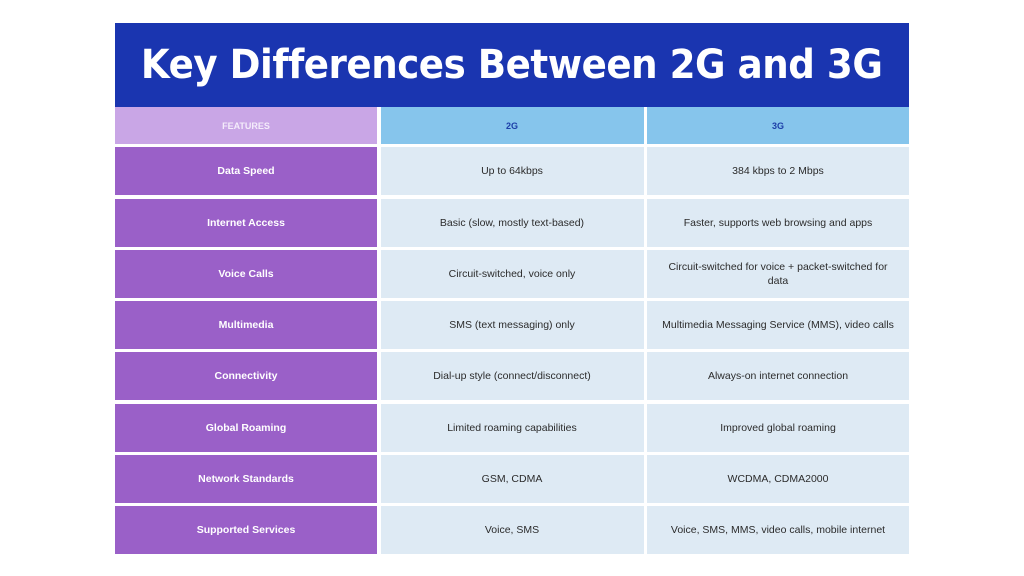 The height and width of the screenshot is (576, 1024). What do you see at coordinates (512, 222) in the screenshot?
I see `value-2g-internet-access: Basic (slow, mostly text-based)` at bounding box center [512, 222].